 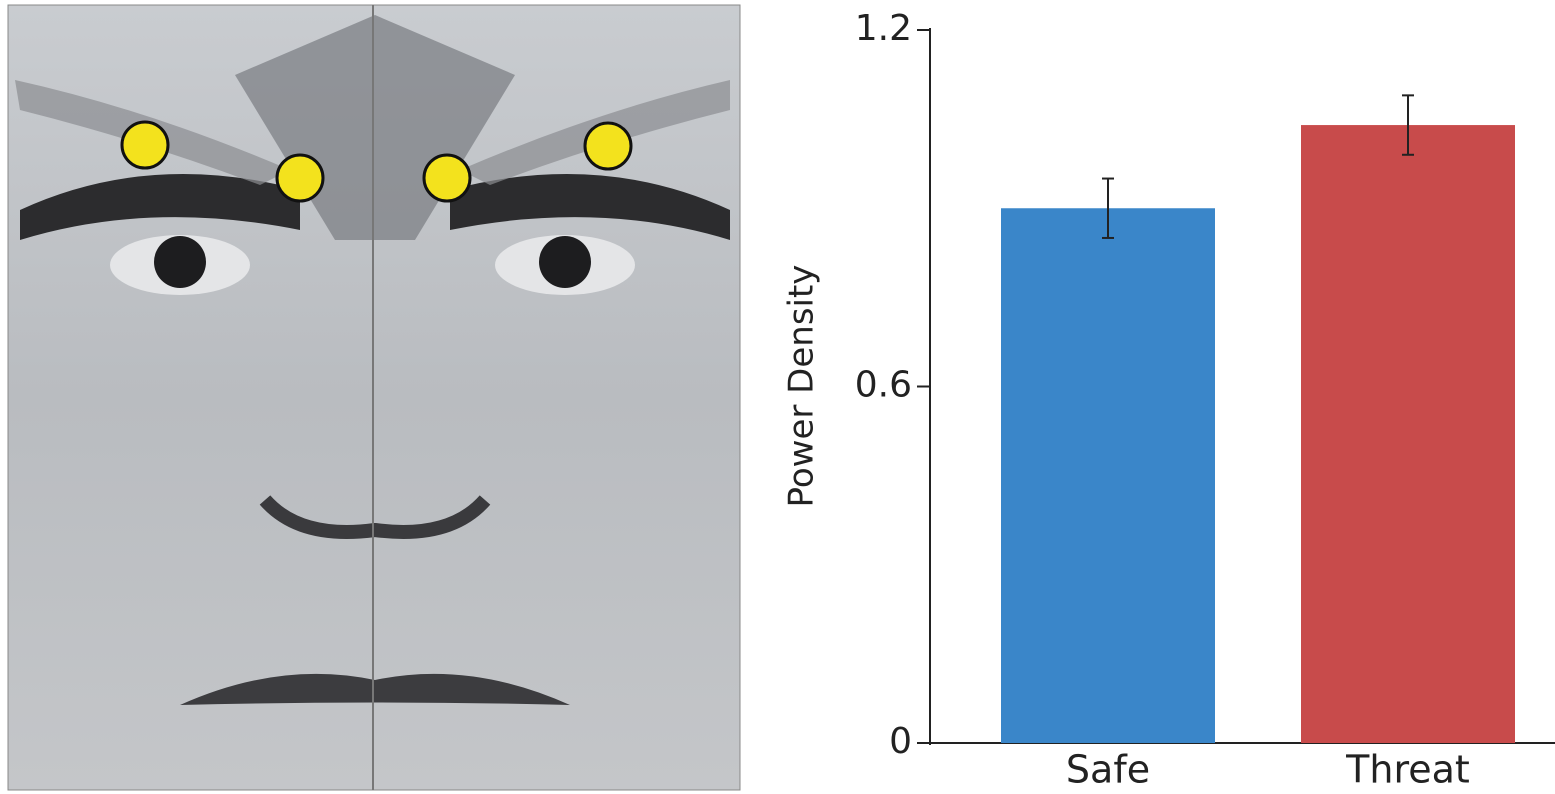 What do you see at coordinates (375, 517) in the screenshot?
I see `nose` at bounding box center [375, 517].